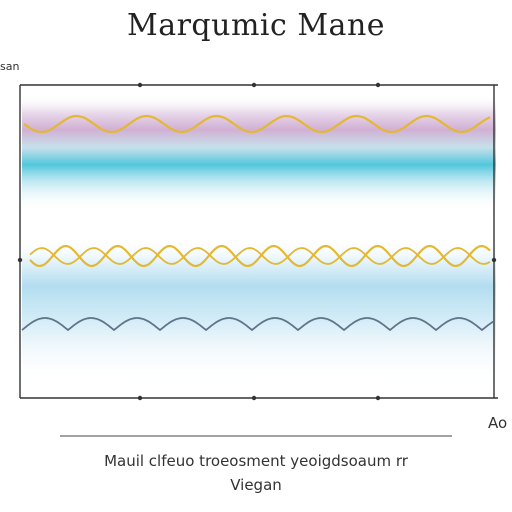  I want to click on corner-label-top-left: san, so click(10, 66).